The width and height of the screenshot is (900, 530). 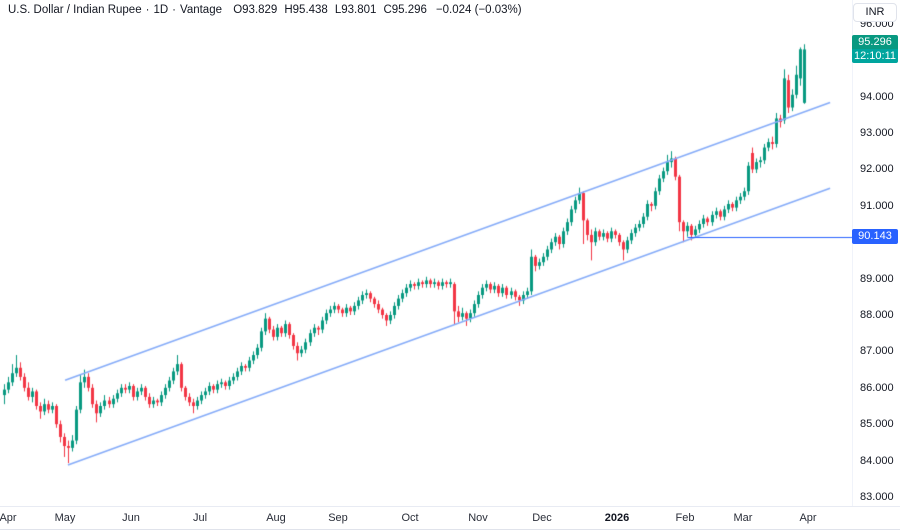 What do you see at coordinates (877, 205) in the screenshot?
I see `price-tick-label: 91.000` at bounding box center [877, 205].